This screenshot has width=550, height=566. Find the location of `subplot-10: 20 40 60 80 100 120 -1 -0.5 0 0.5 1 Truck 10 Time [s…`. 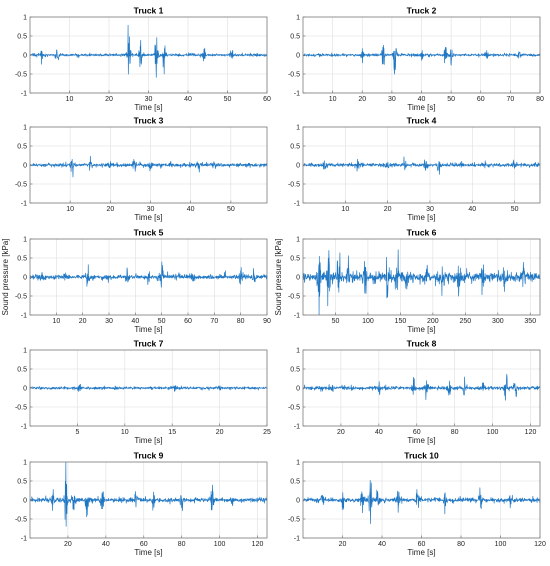

subplot-10: 20 40 60 80 100 120 -1 -0.5 0 0.5 1 Truck 10 Time [s… is located at coordinates (417, 504).